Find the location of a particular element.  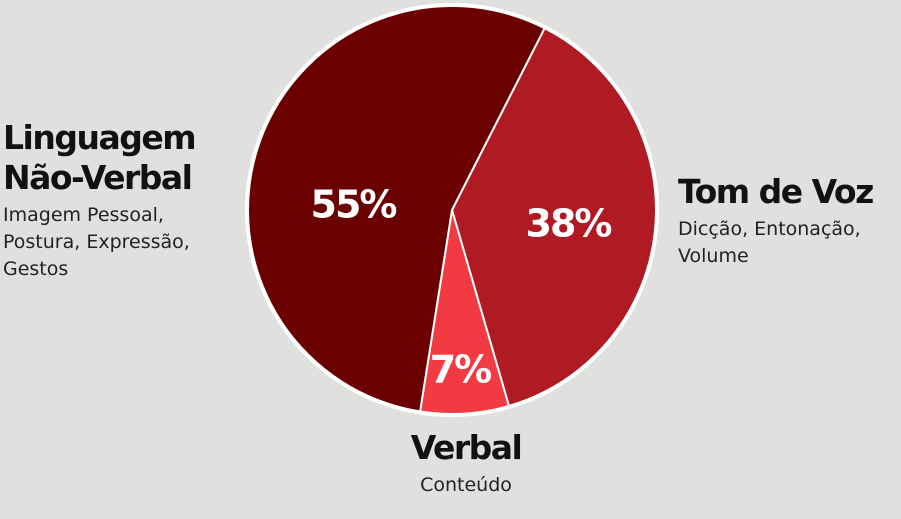

value-label: 7% is located at coordinates (460, 370).